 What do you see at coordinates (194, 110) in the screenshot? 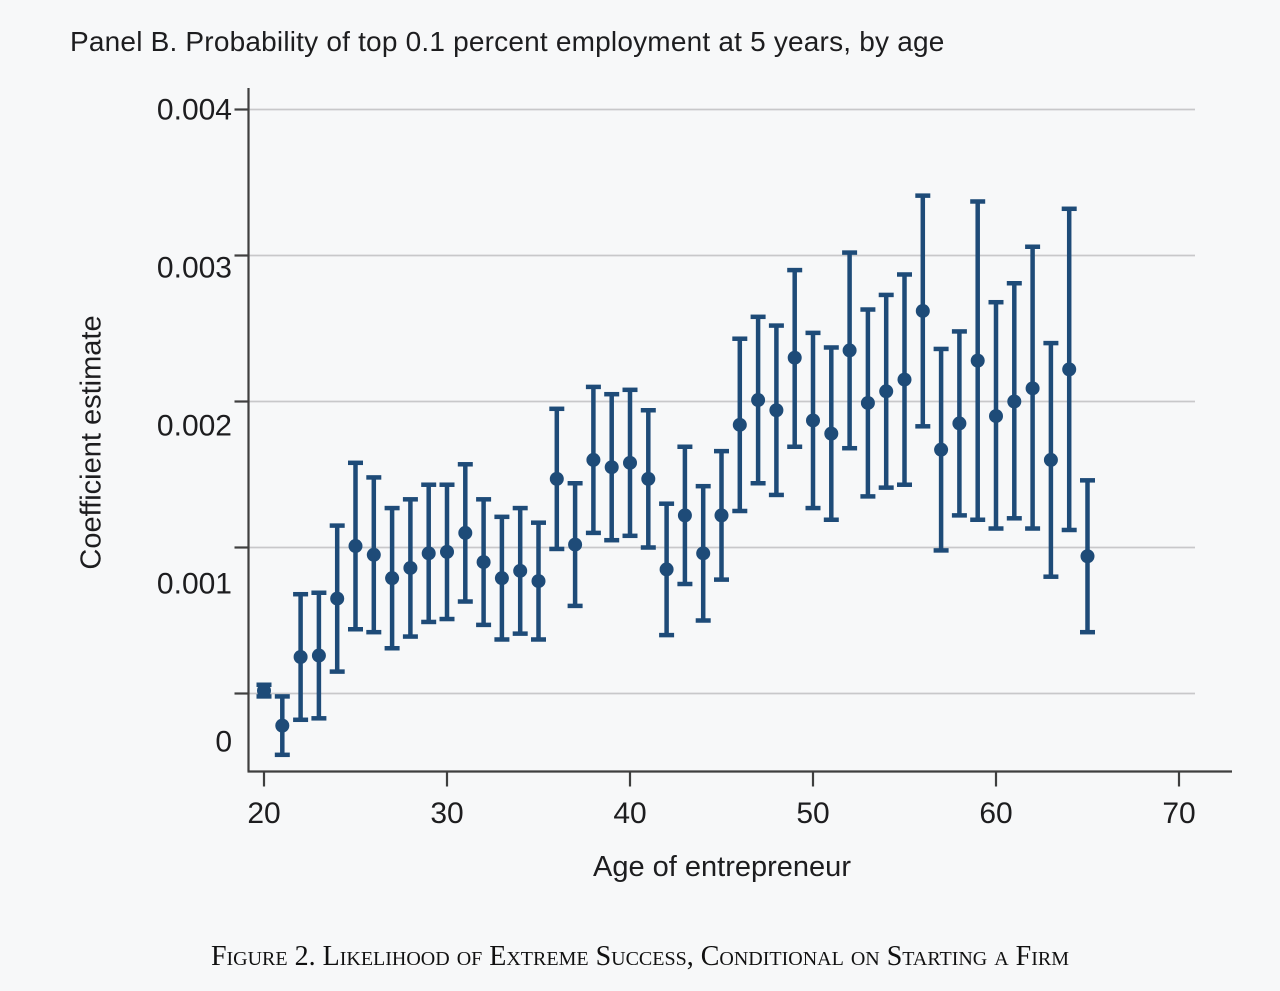
I see `y-tick-label: 0.004` at bounding box center [194, 110].